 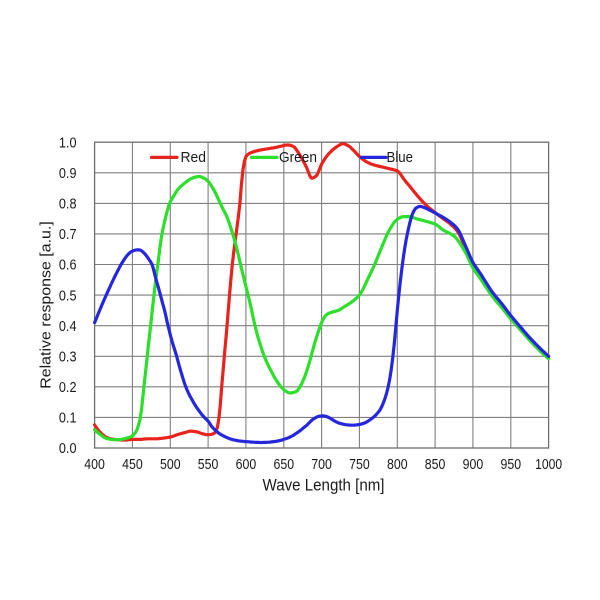 I want to click on svg-text: 400, so click(x=94, y=465).